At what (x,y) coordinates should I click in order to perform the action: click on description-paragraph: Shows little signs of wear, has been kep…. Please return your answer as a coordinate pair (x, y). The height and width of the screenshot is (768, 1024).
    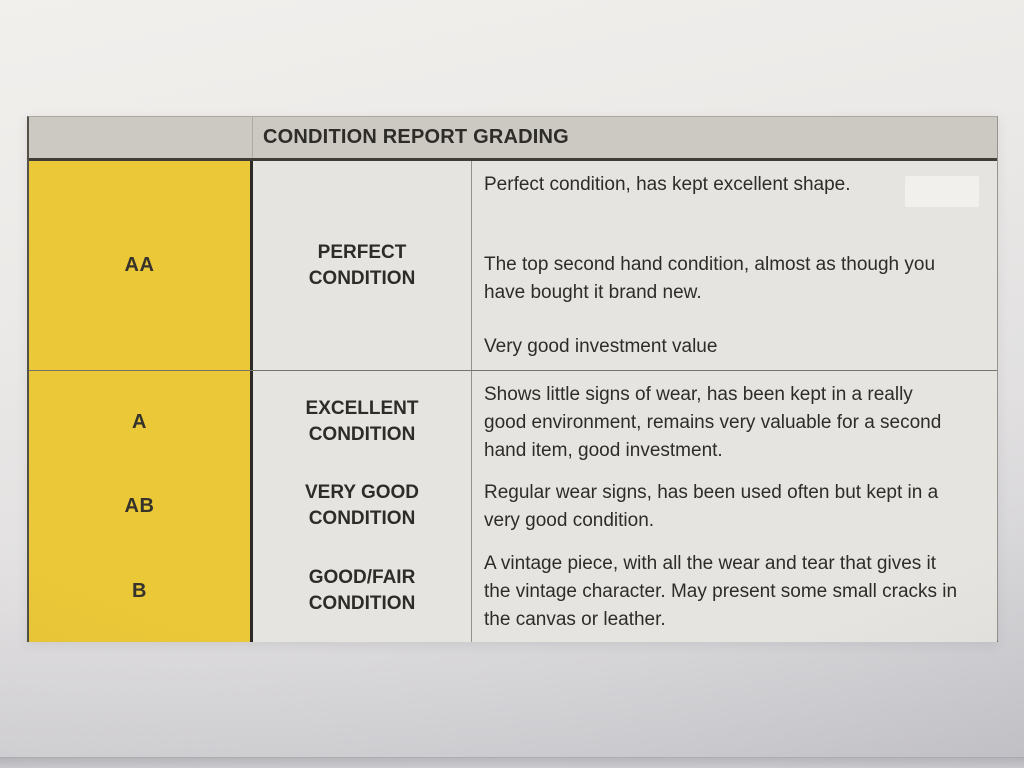
    Looking at the image, I should click on (713, 422).